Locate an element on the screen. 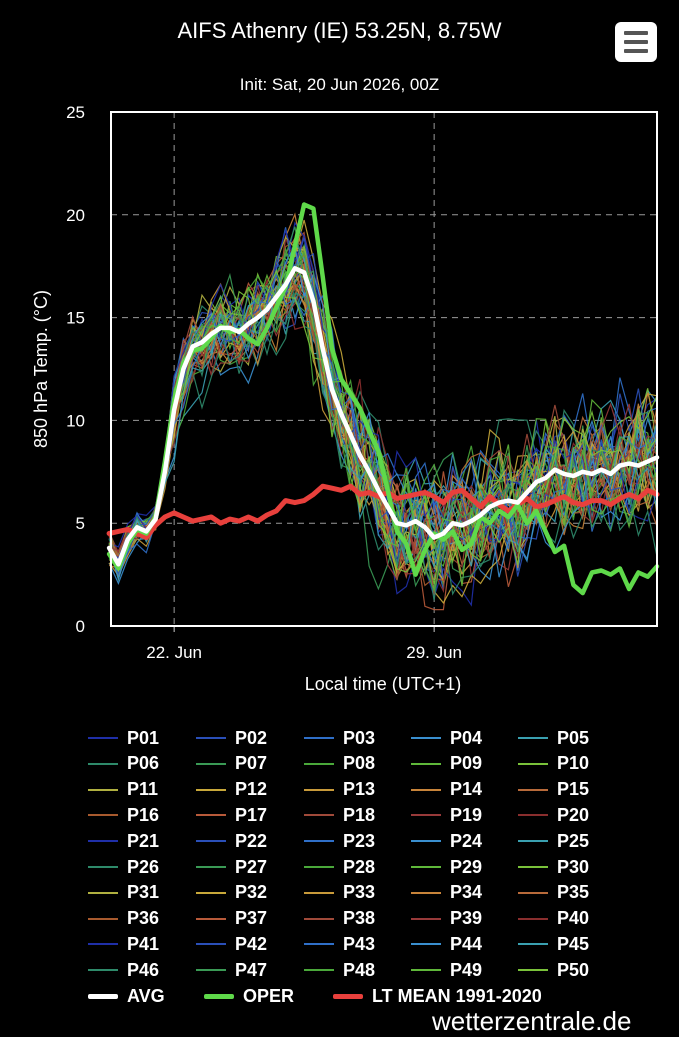 The image size is (679, 1037). legend-label: P21 is located at coordinates (143, 840).